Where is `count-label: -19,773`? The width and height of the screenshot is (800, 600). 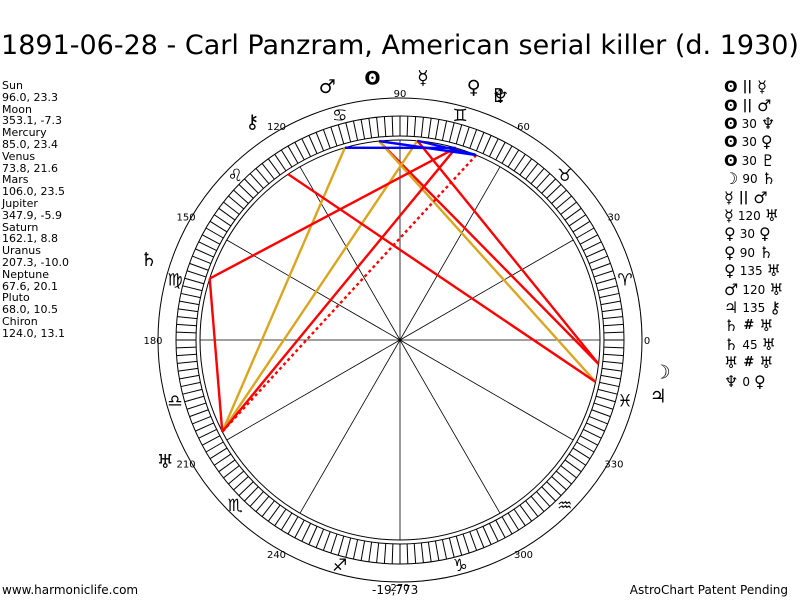
count-label: -19,773 is located at coordinates (395, 590).